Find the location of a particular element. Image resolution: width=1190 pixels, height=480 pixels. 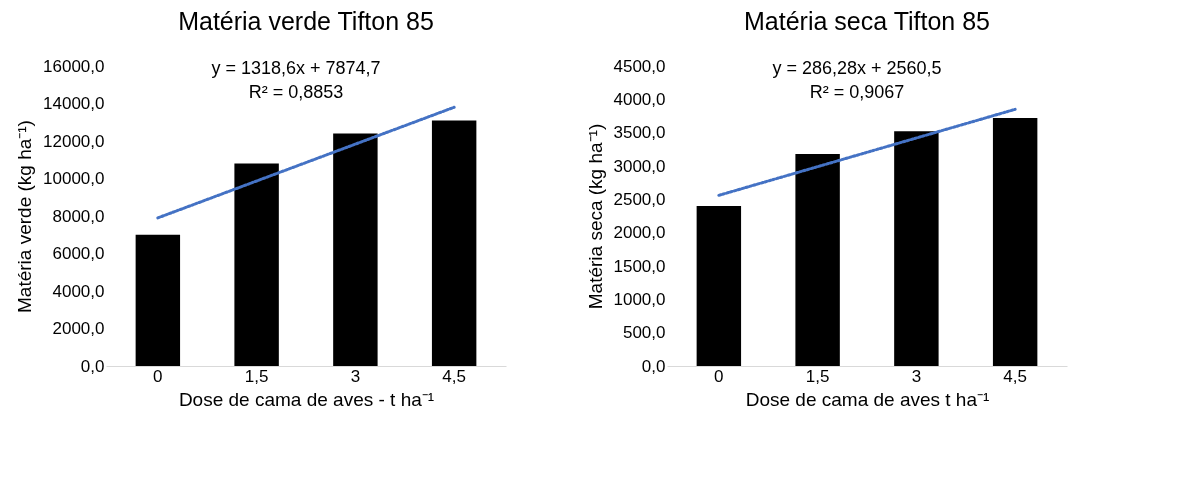

y-tick-label: 10000,0 is located at coordinates (74, 178).